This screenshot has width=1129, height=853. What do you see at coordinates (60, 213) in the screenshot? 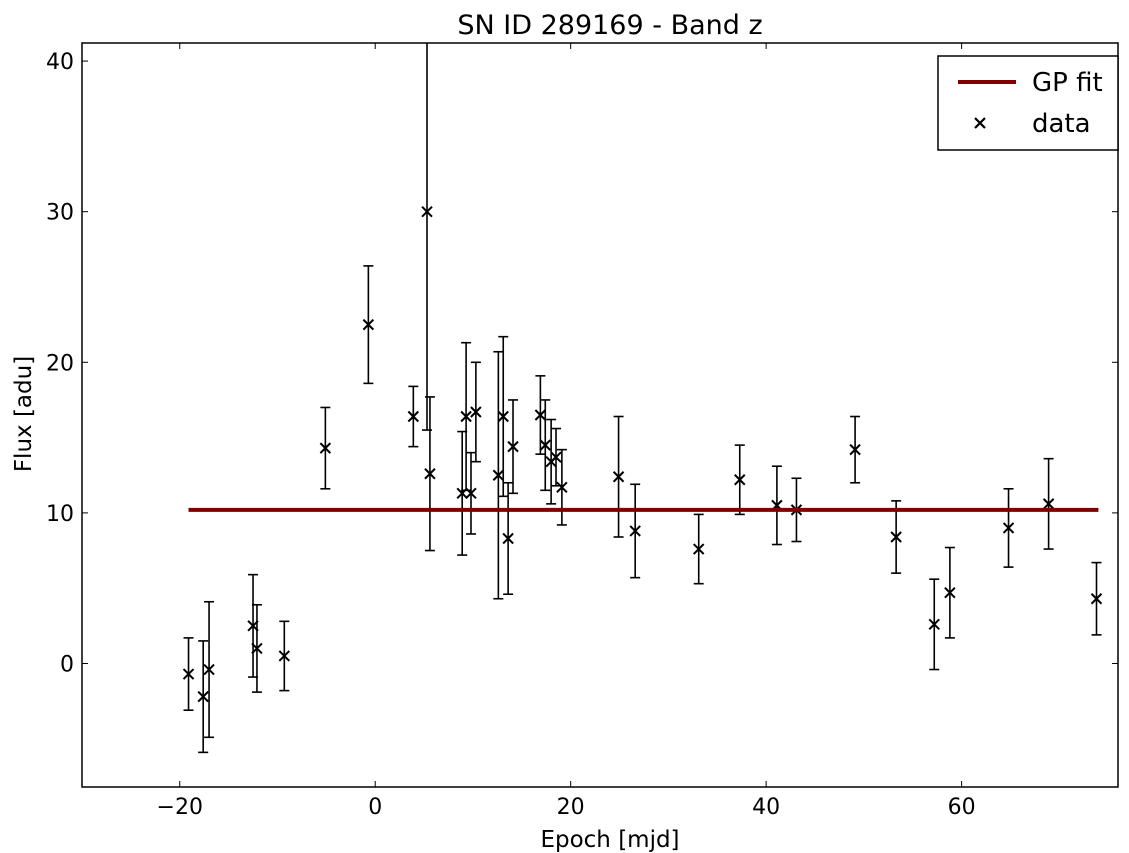
I see `y-tick-label: 30` at bounding box center [60, 213].